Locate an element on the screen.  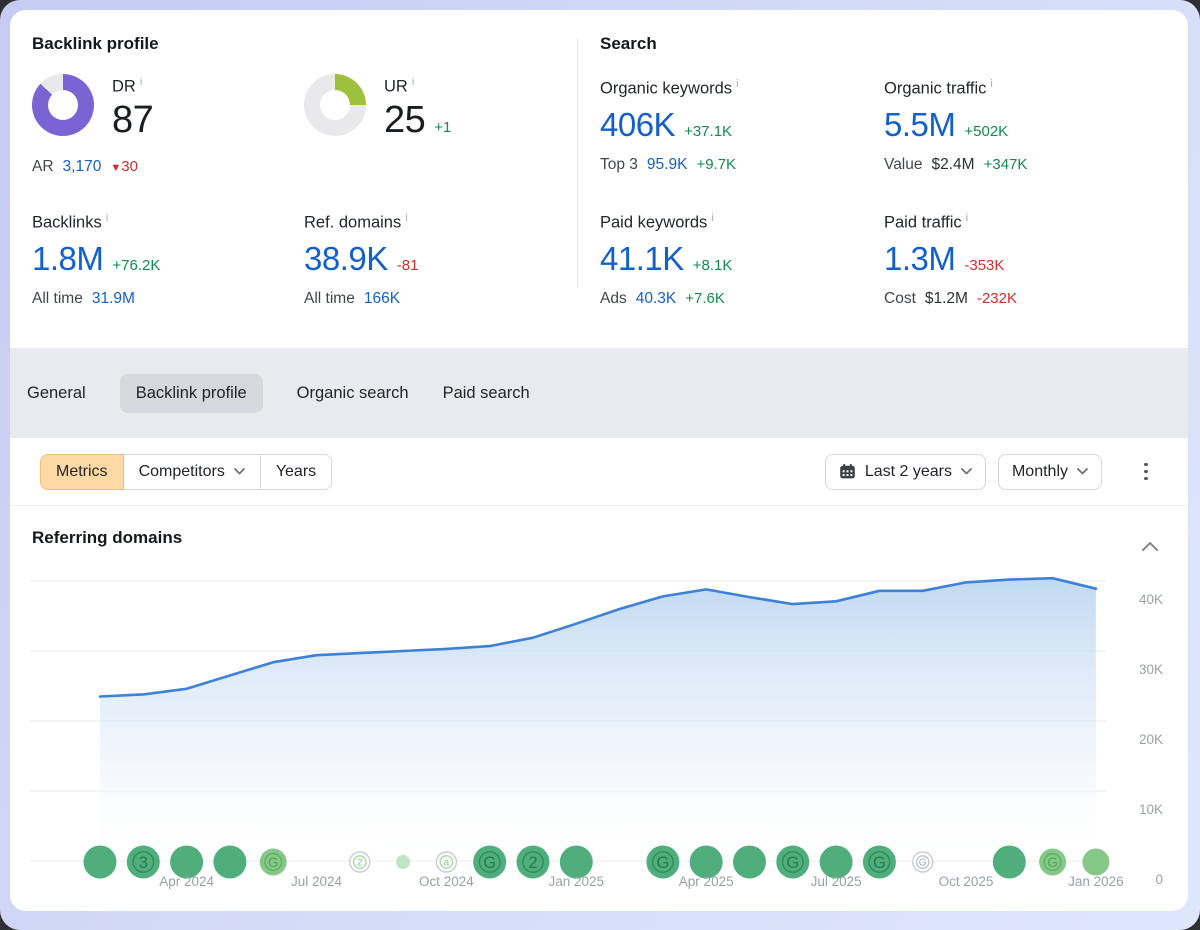
organic-traffic-value: 5.5M is located at coordinates (920, 124).